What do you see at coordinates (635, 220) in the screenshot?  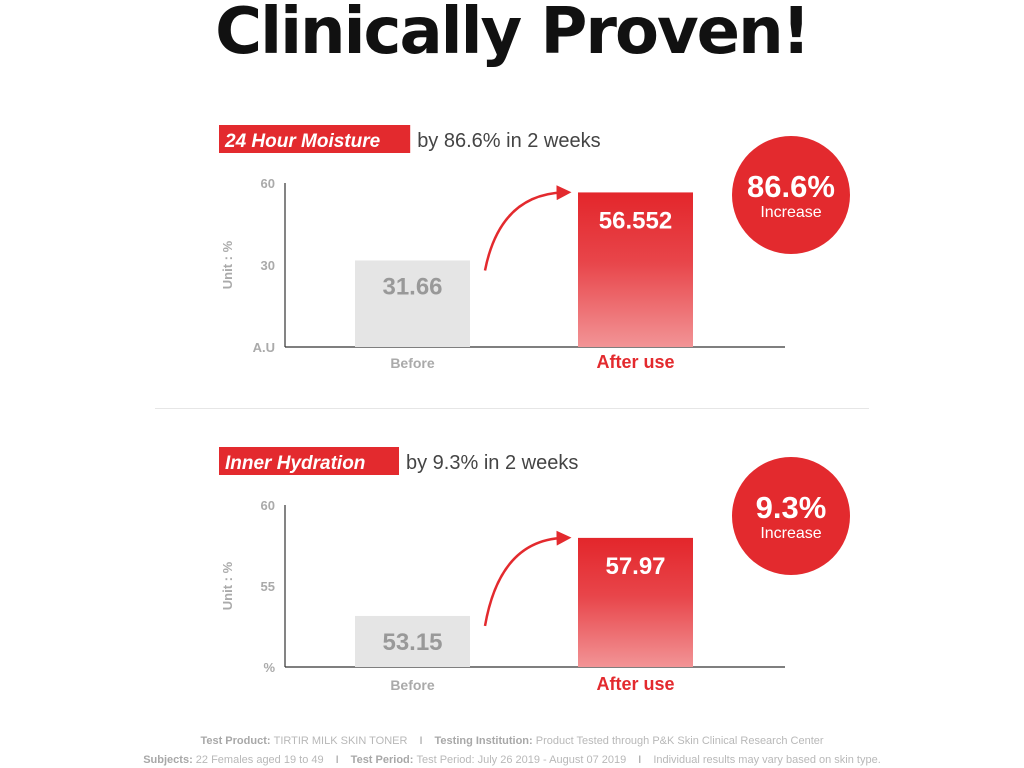 I see `bar-value-label: 56.552` at bounding box center [635, 220].